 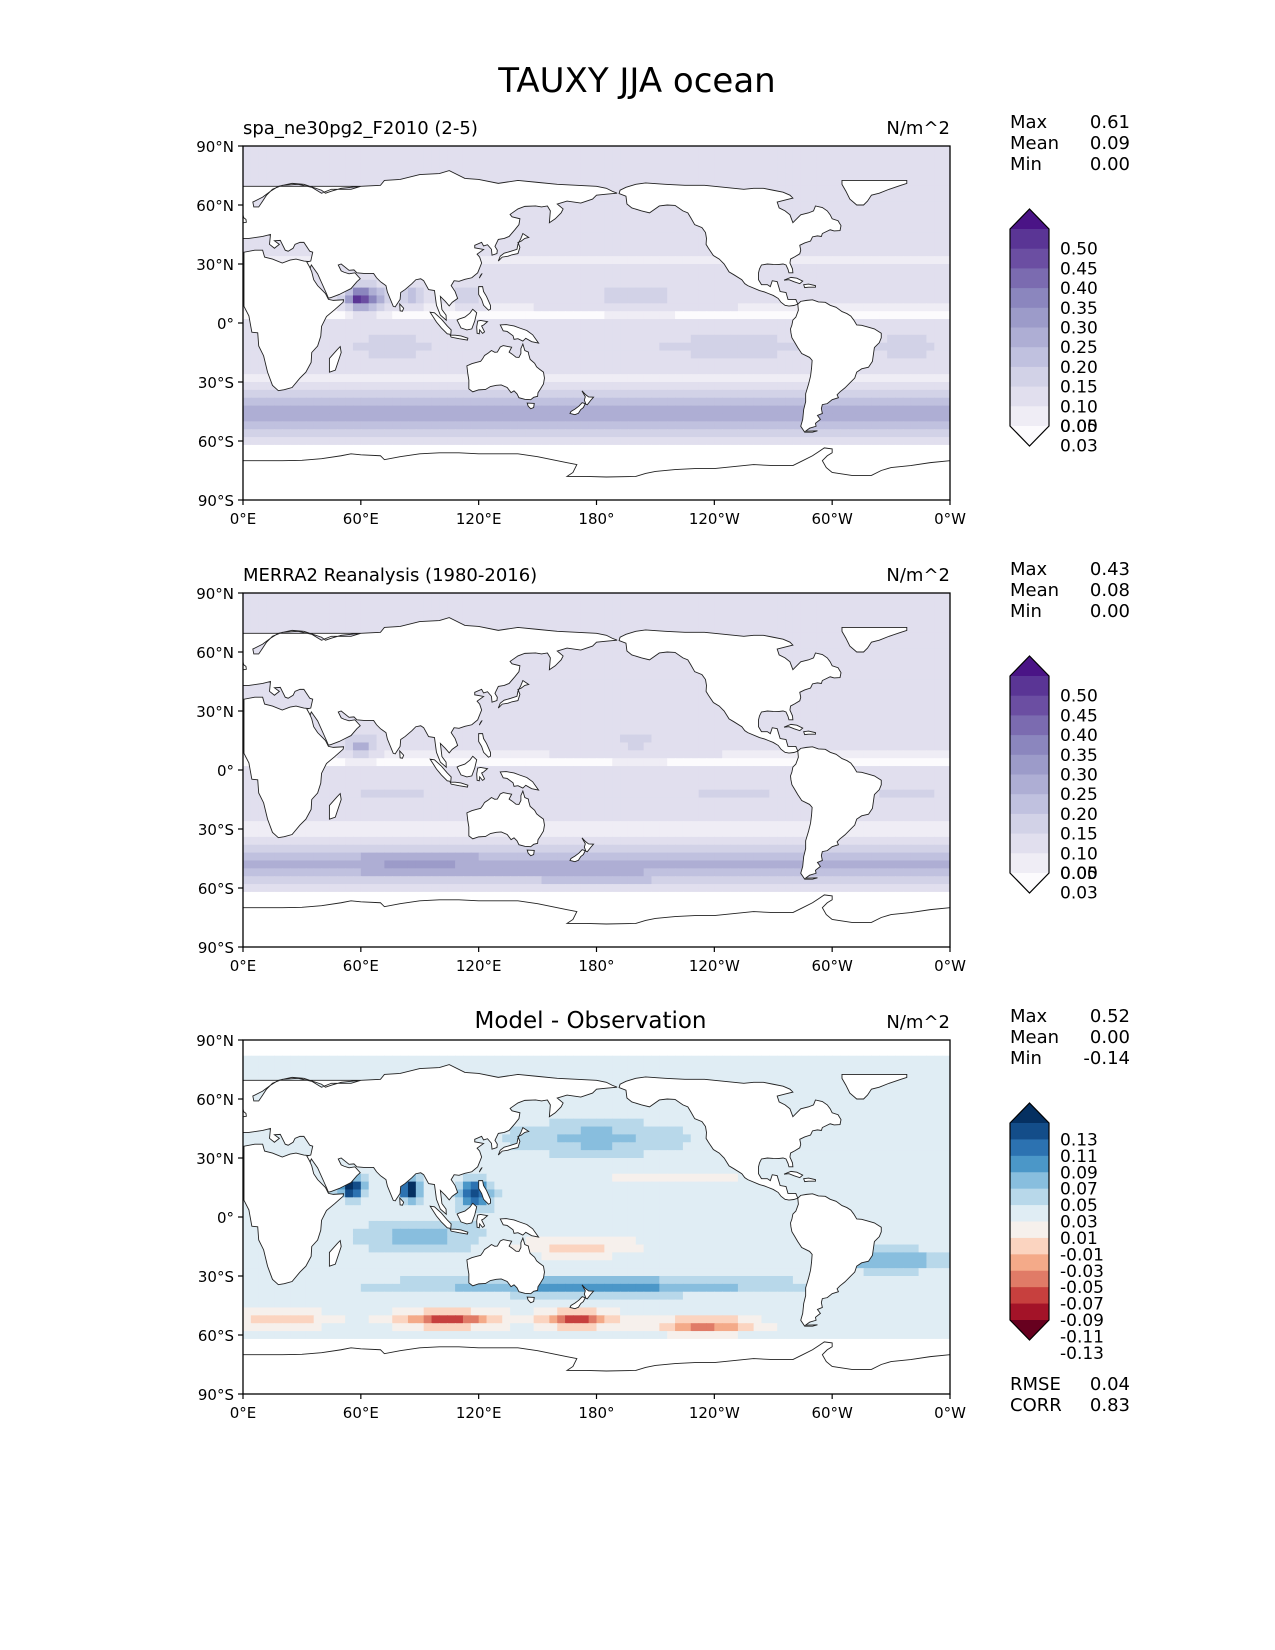 I want to click on colorbar-label: -0.05, so click(x=1082, y=1288).